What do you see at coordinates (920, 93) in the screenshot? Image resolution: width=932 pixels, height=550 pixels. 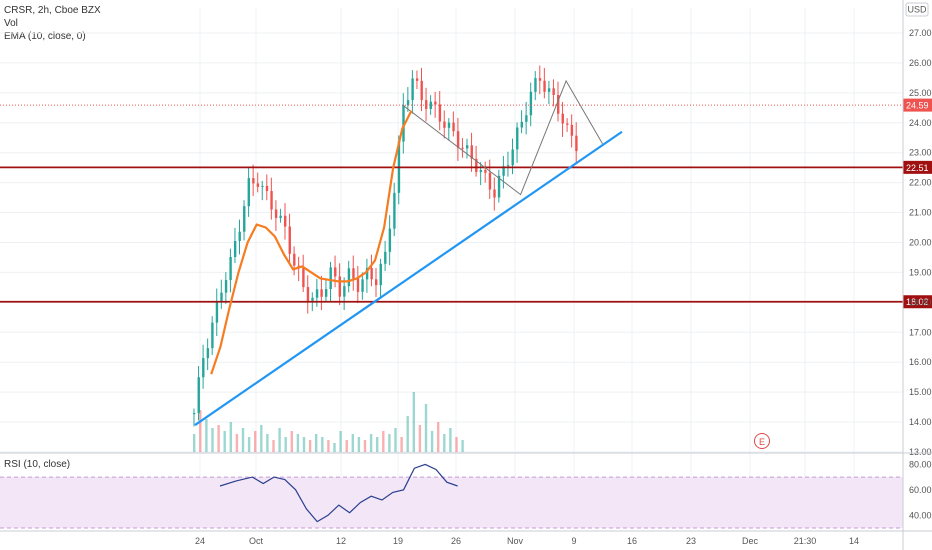 I see `price-tick-label: 25.00` at bounding box center [920, 93].